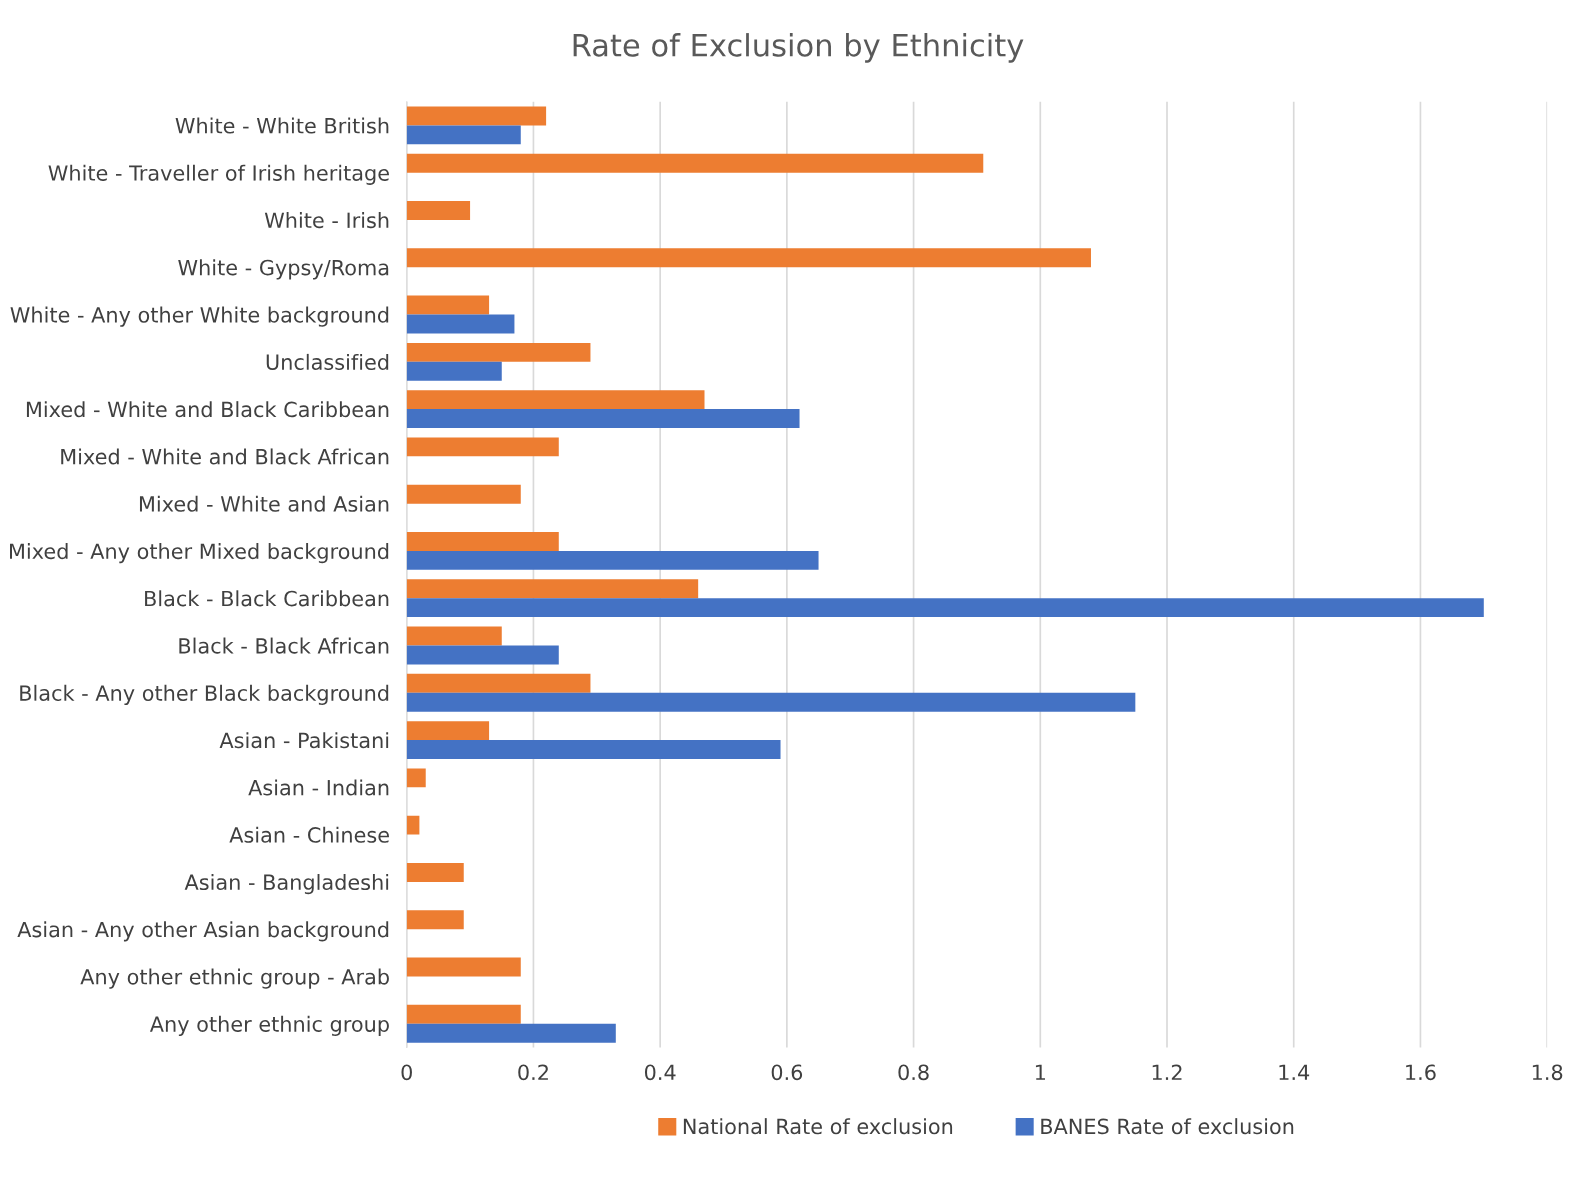 The width and height of the screenshot is (1595, 1197). I want to click on y-tick-label: Mixed - White and Asian, so click(264, 503).